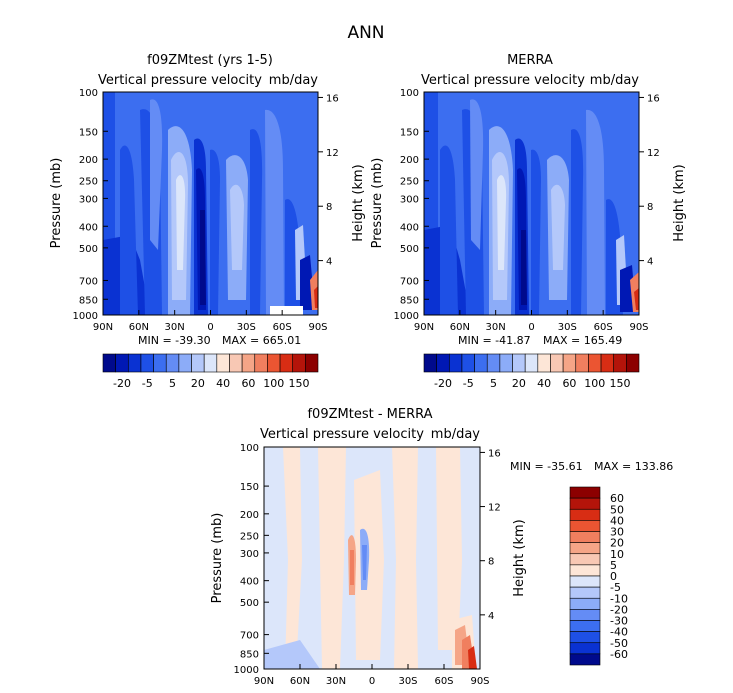 The width and height of the screenshot is (733, 693). What do you see at coordinates (139, 327) in the screenshot?
I see `x-tick-label: 60N` at bounding box center [139, 327].